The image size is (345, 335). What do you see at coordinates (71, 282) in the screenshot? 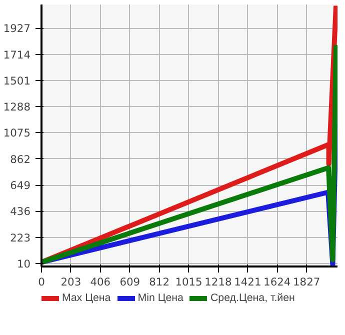
I see `x-tick-label: 203` at bounding box center [71, 282].